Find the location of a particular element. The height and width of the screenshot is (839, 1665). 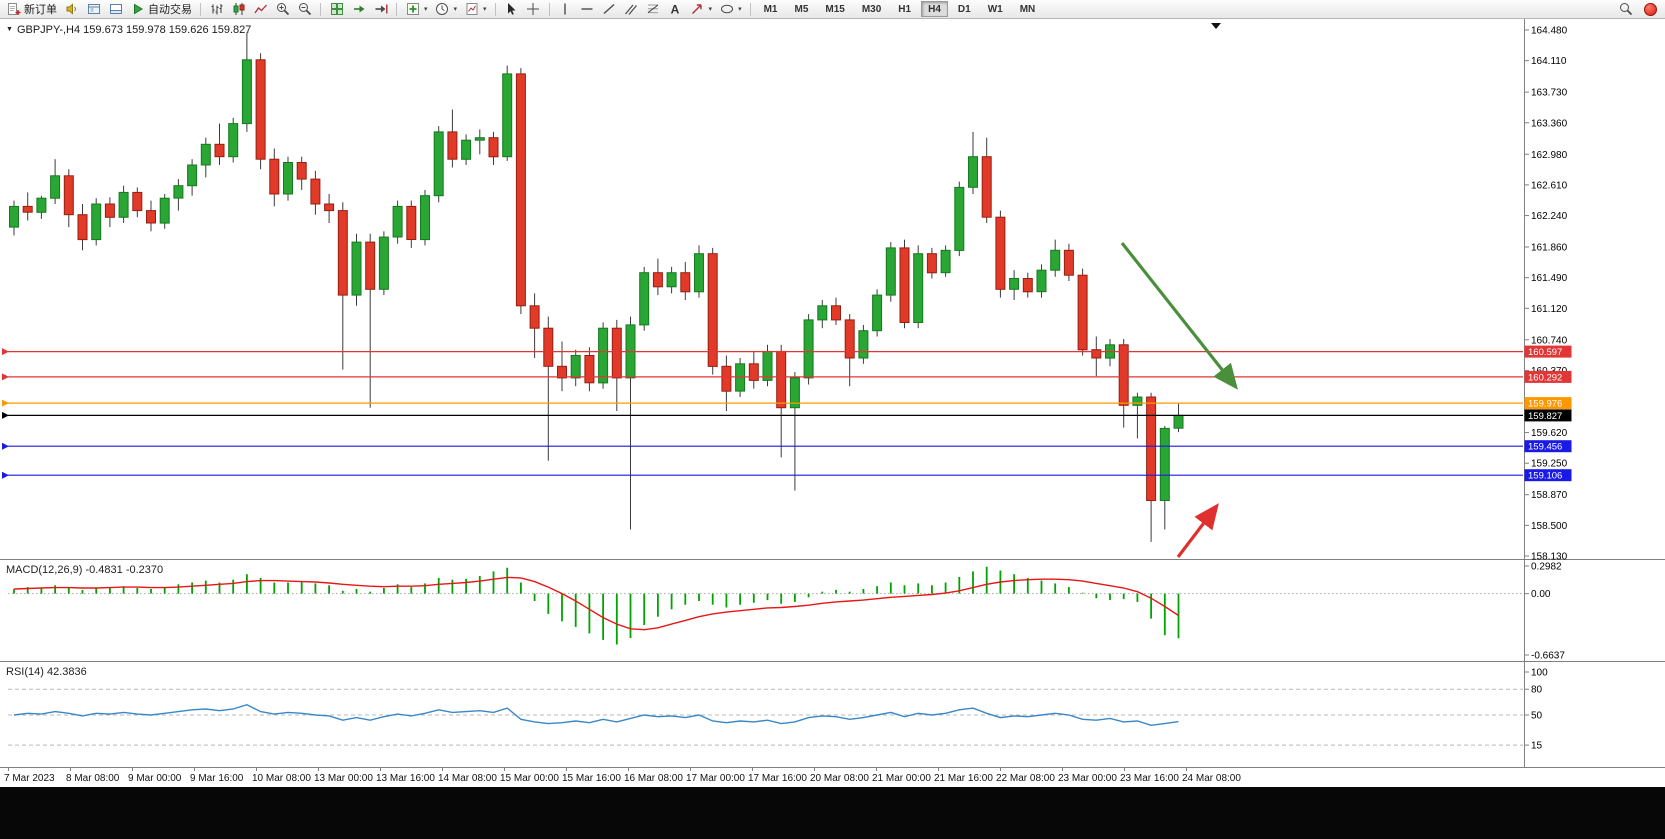

time-label: 9 Mar 16:00 is located at coordinates (217, 778).